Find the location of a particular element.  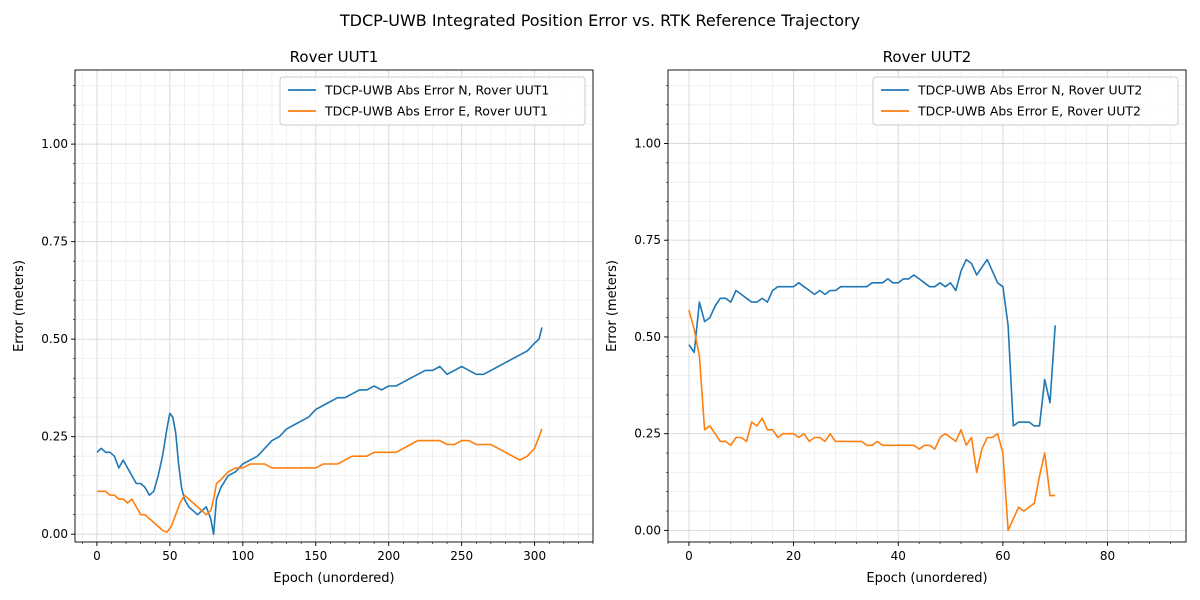

x-tick-label: 100 is located at coordinates (242, 556).